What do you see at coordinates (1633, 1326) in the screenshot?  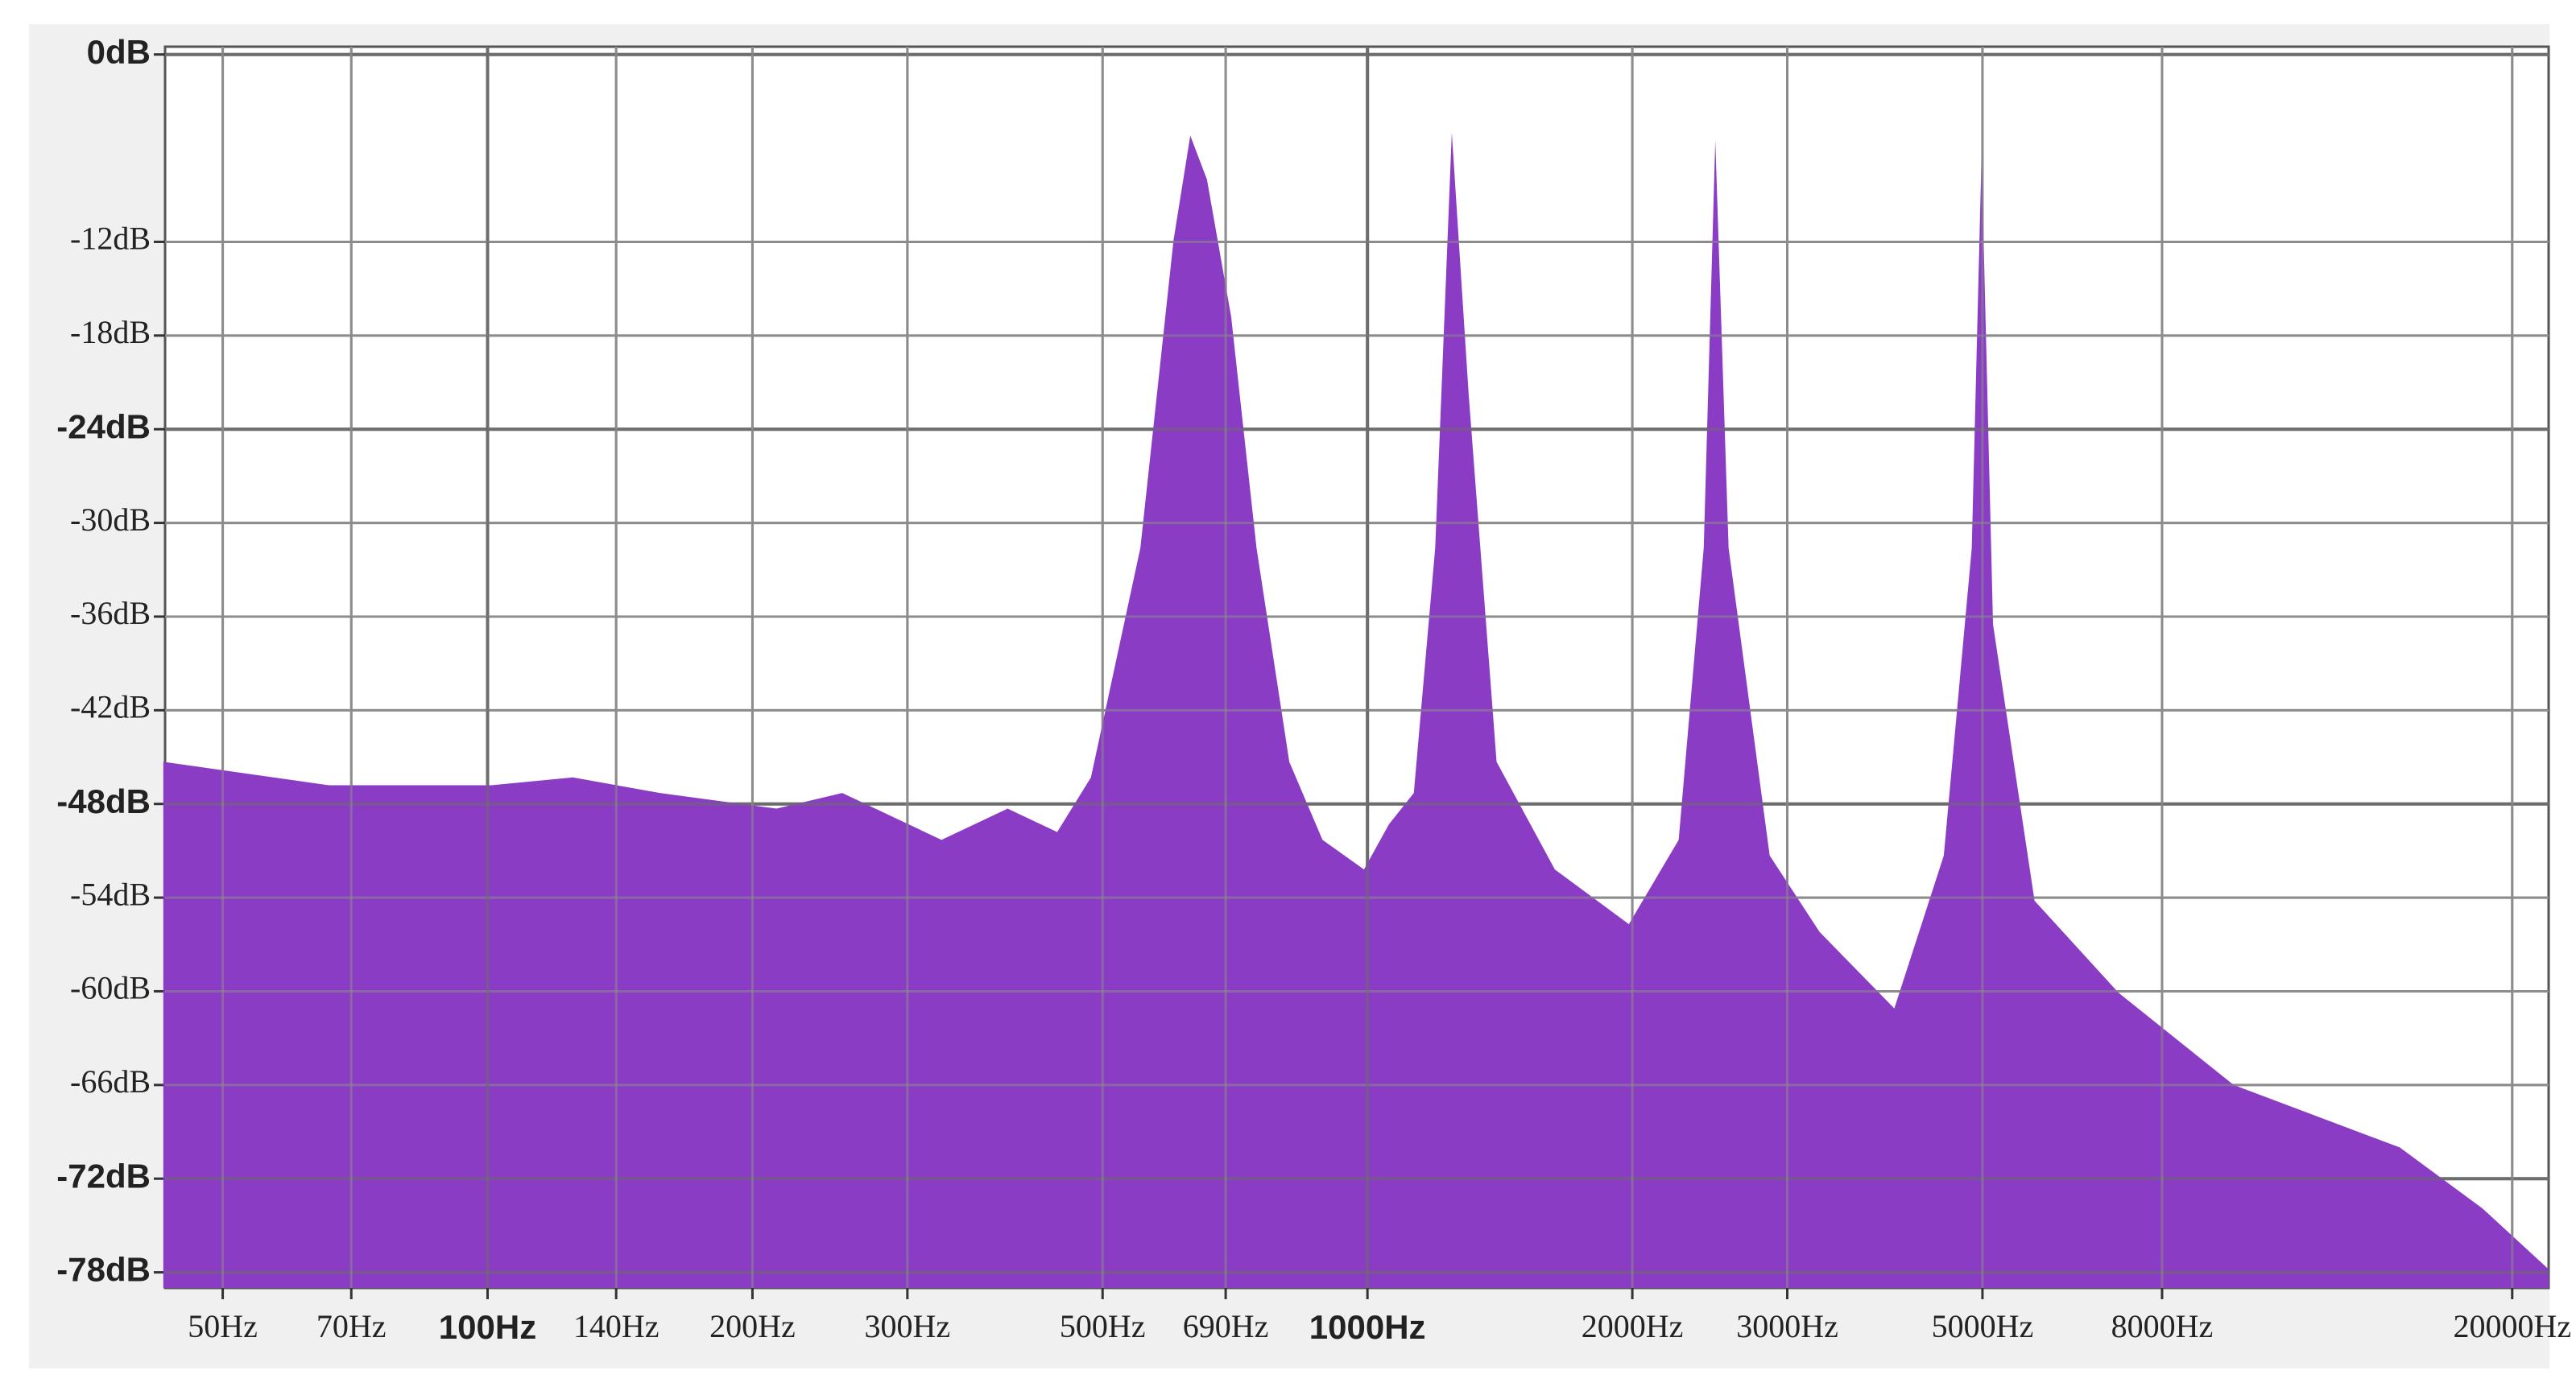 I see `x-tick-label: 2000Hz` at bounding box center [1633, 1326].